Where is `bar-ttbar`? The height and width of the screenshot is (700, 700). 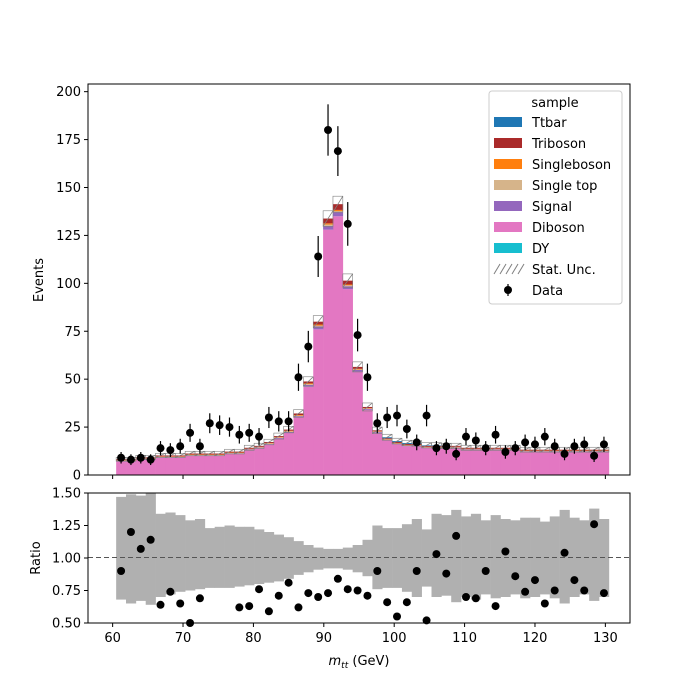
bar-ttbar is located at coordinates (397, 442).